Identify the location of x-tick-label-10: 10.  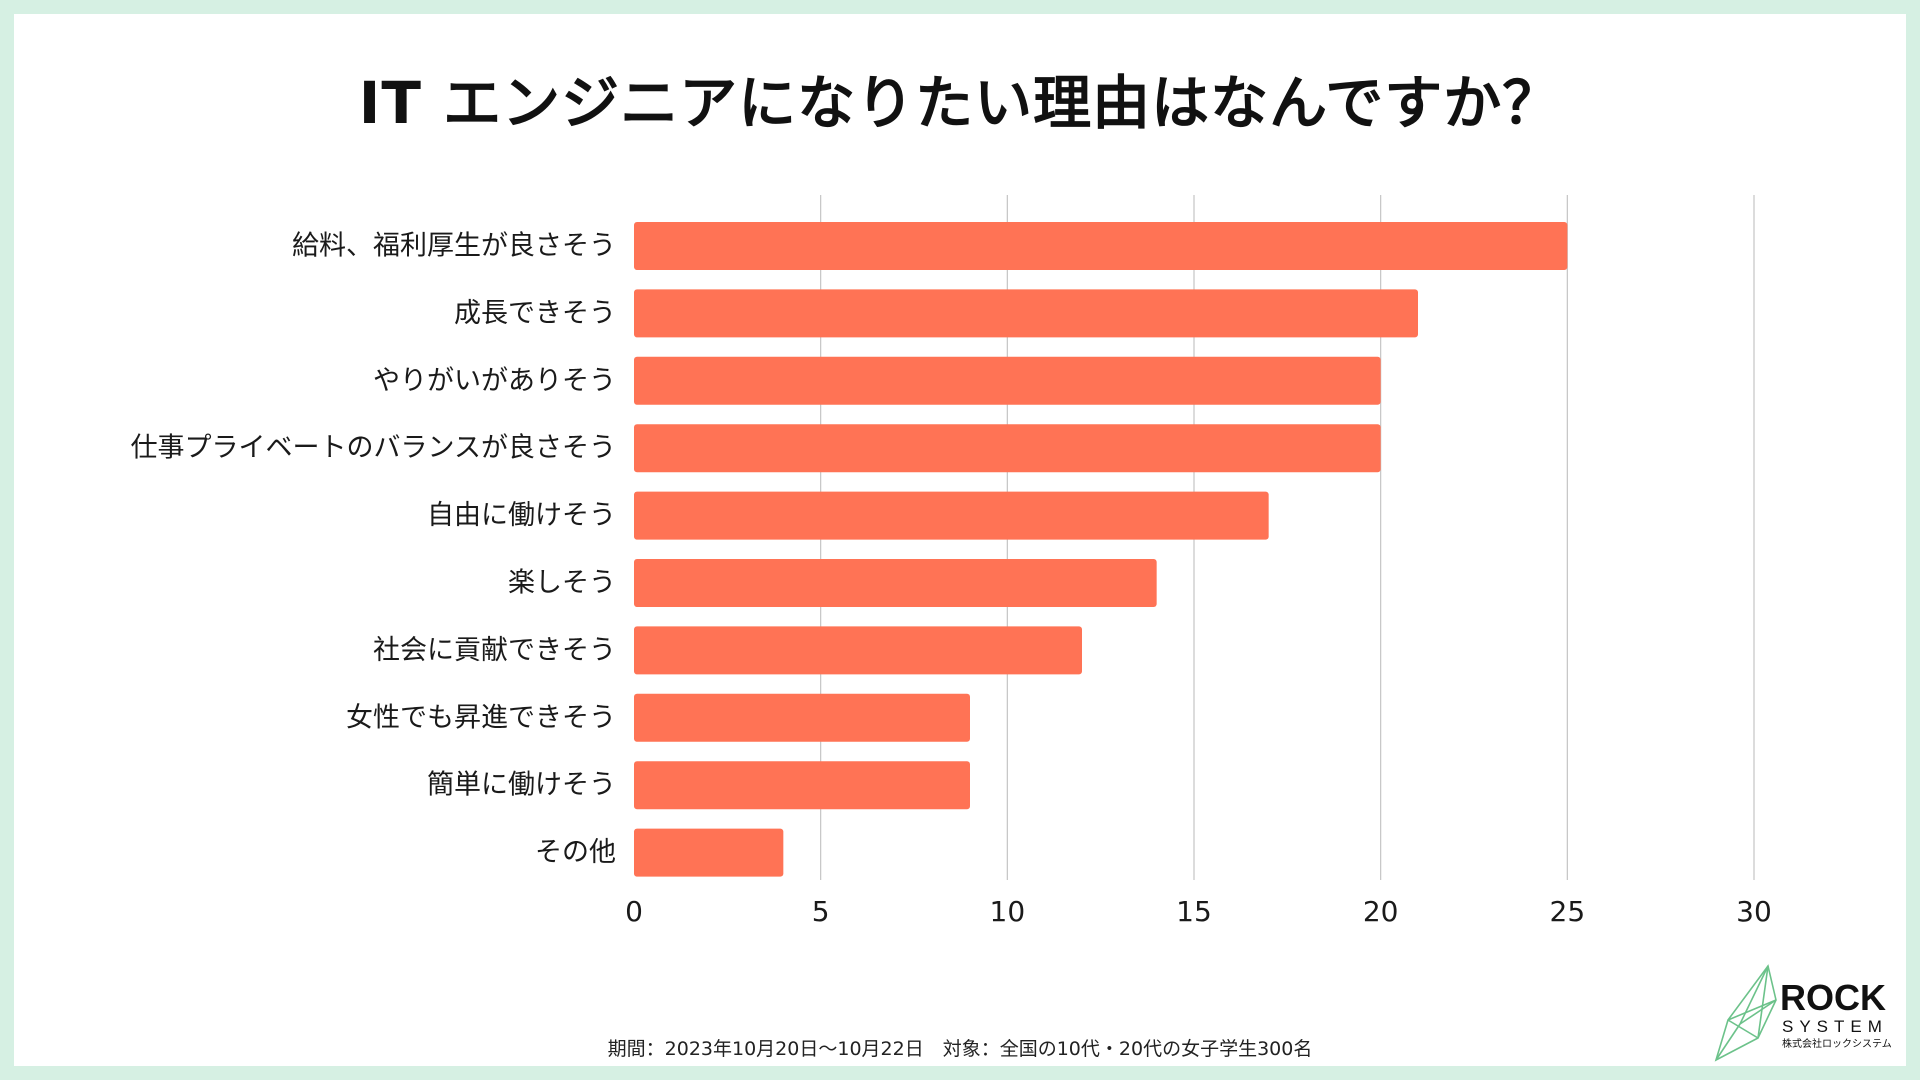
(1008, 911).